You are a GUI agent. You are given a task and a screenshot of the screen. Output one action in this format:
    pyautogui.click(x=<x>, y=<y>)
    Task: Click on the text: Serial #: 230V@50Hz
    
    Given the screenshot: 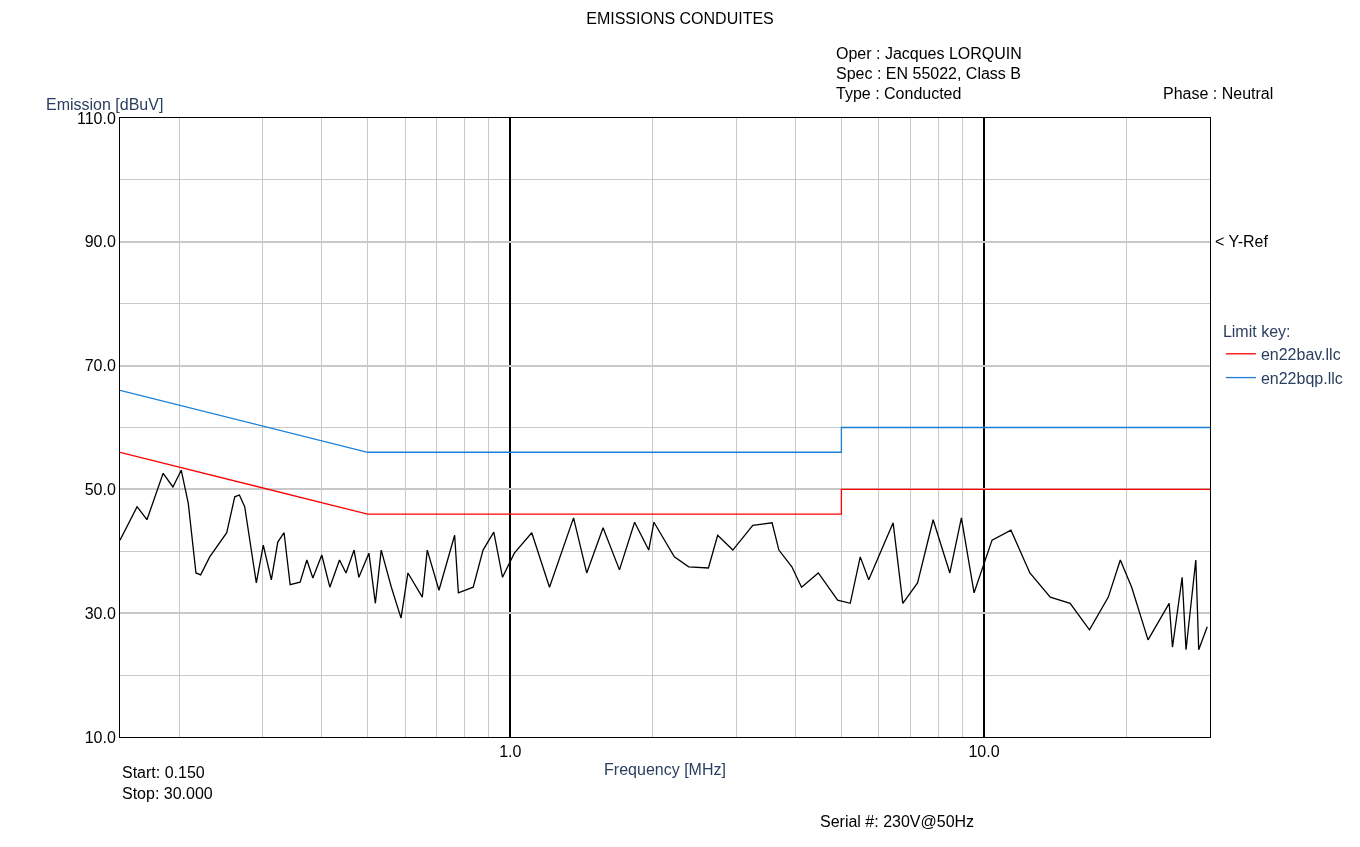 What is the action you would take?
    pyautogui.click(x=897, y=821)
    